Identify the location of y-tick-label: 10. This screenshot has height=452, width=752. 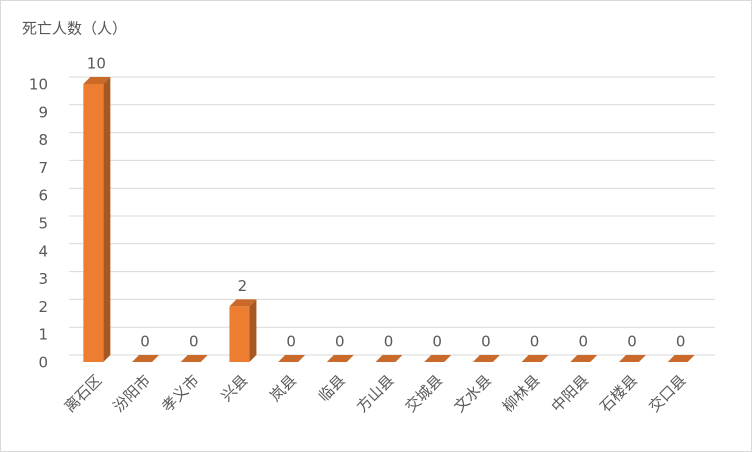
(38, 85).